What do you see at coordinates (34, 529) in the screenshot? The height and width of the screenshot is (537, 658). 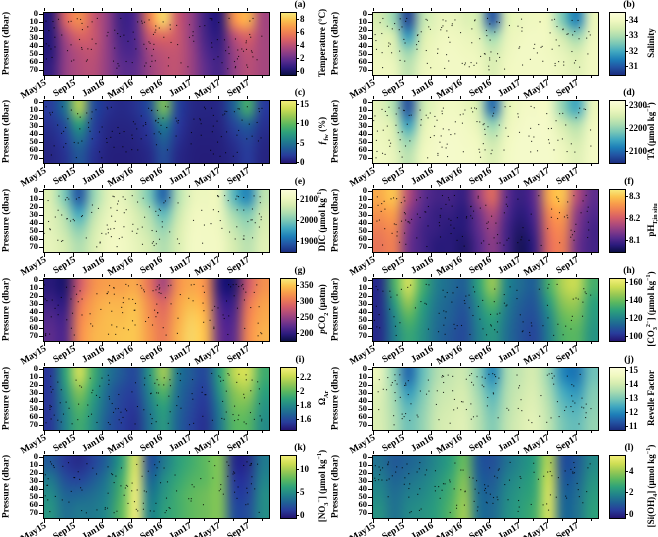 I see `x-tick-label: May15` at bounding box center [34, 529].